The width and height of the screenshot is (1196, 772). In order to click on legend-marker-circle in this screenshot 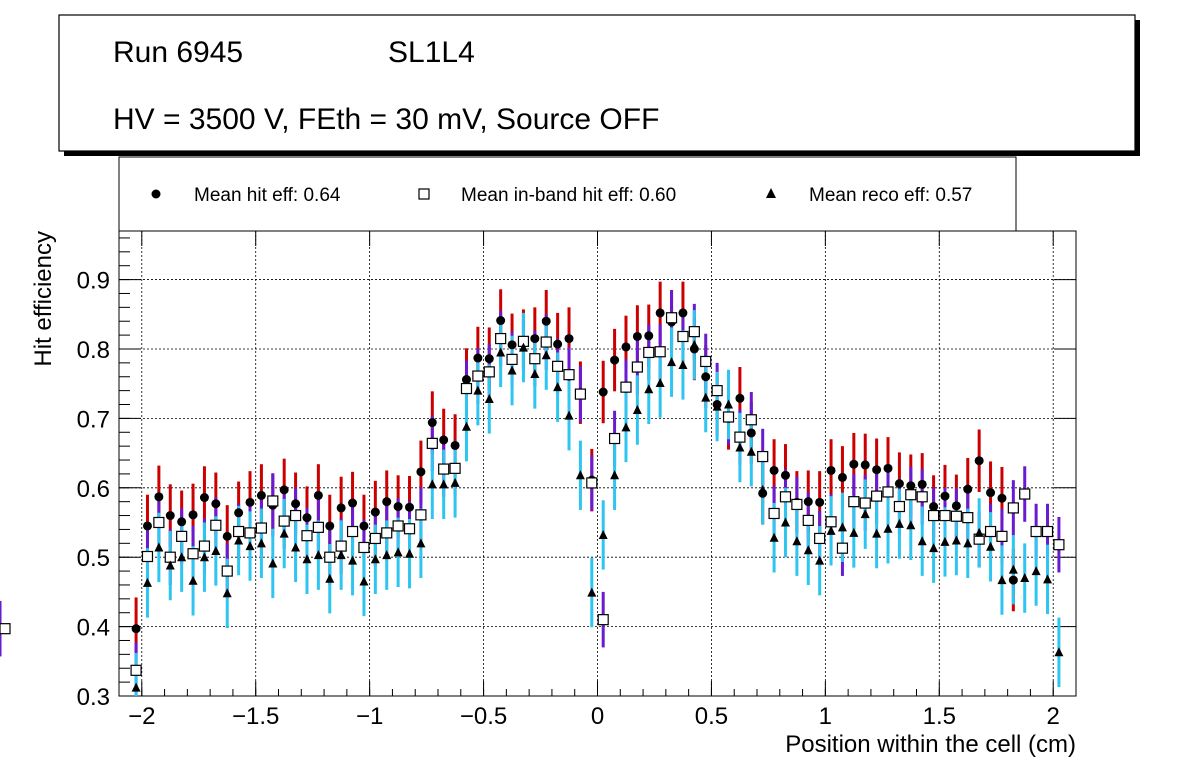, I will do `click(156, 194)`.